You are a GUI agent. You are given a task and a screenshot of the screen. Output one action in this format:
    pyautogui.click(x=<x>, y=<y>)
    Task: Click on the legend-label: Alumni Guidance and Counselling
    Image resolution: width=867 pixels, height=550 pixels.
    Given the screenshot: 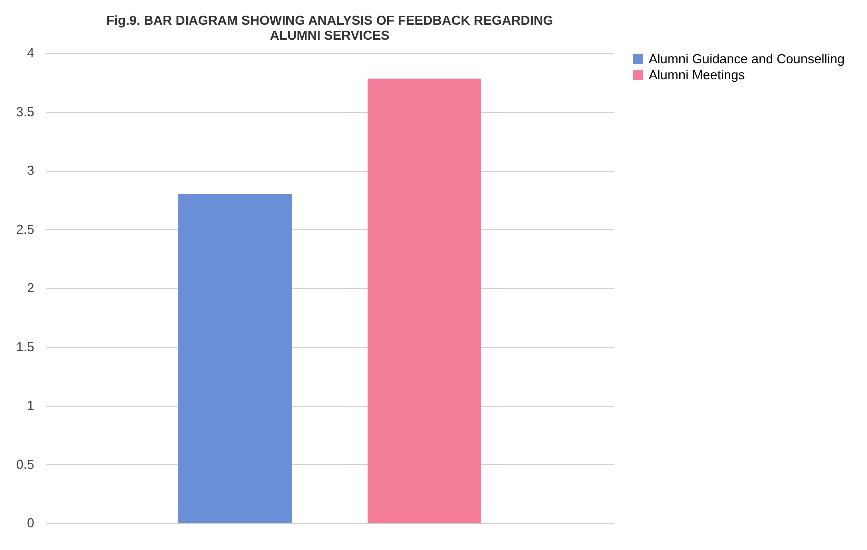 What is the action you would take?
    pyautogui.click(x=747, y=59)
    